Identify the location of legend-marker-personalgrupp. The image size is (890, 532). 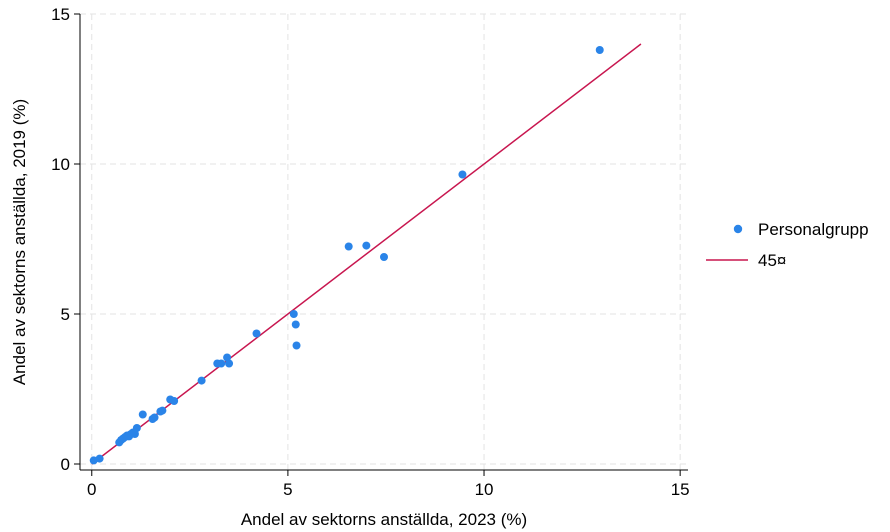
(738, 229).